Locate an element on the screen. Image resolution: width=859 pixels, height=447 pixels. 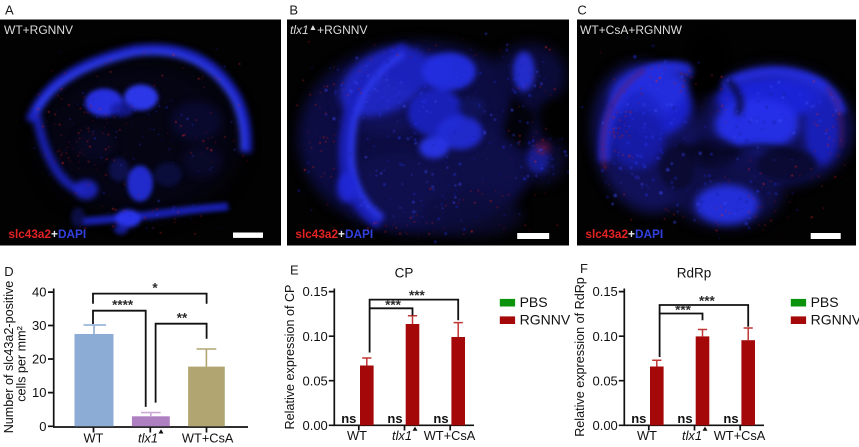
svg-text: Relative expression of CP is located at coordinates (290, 357).